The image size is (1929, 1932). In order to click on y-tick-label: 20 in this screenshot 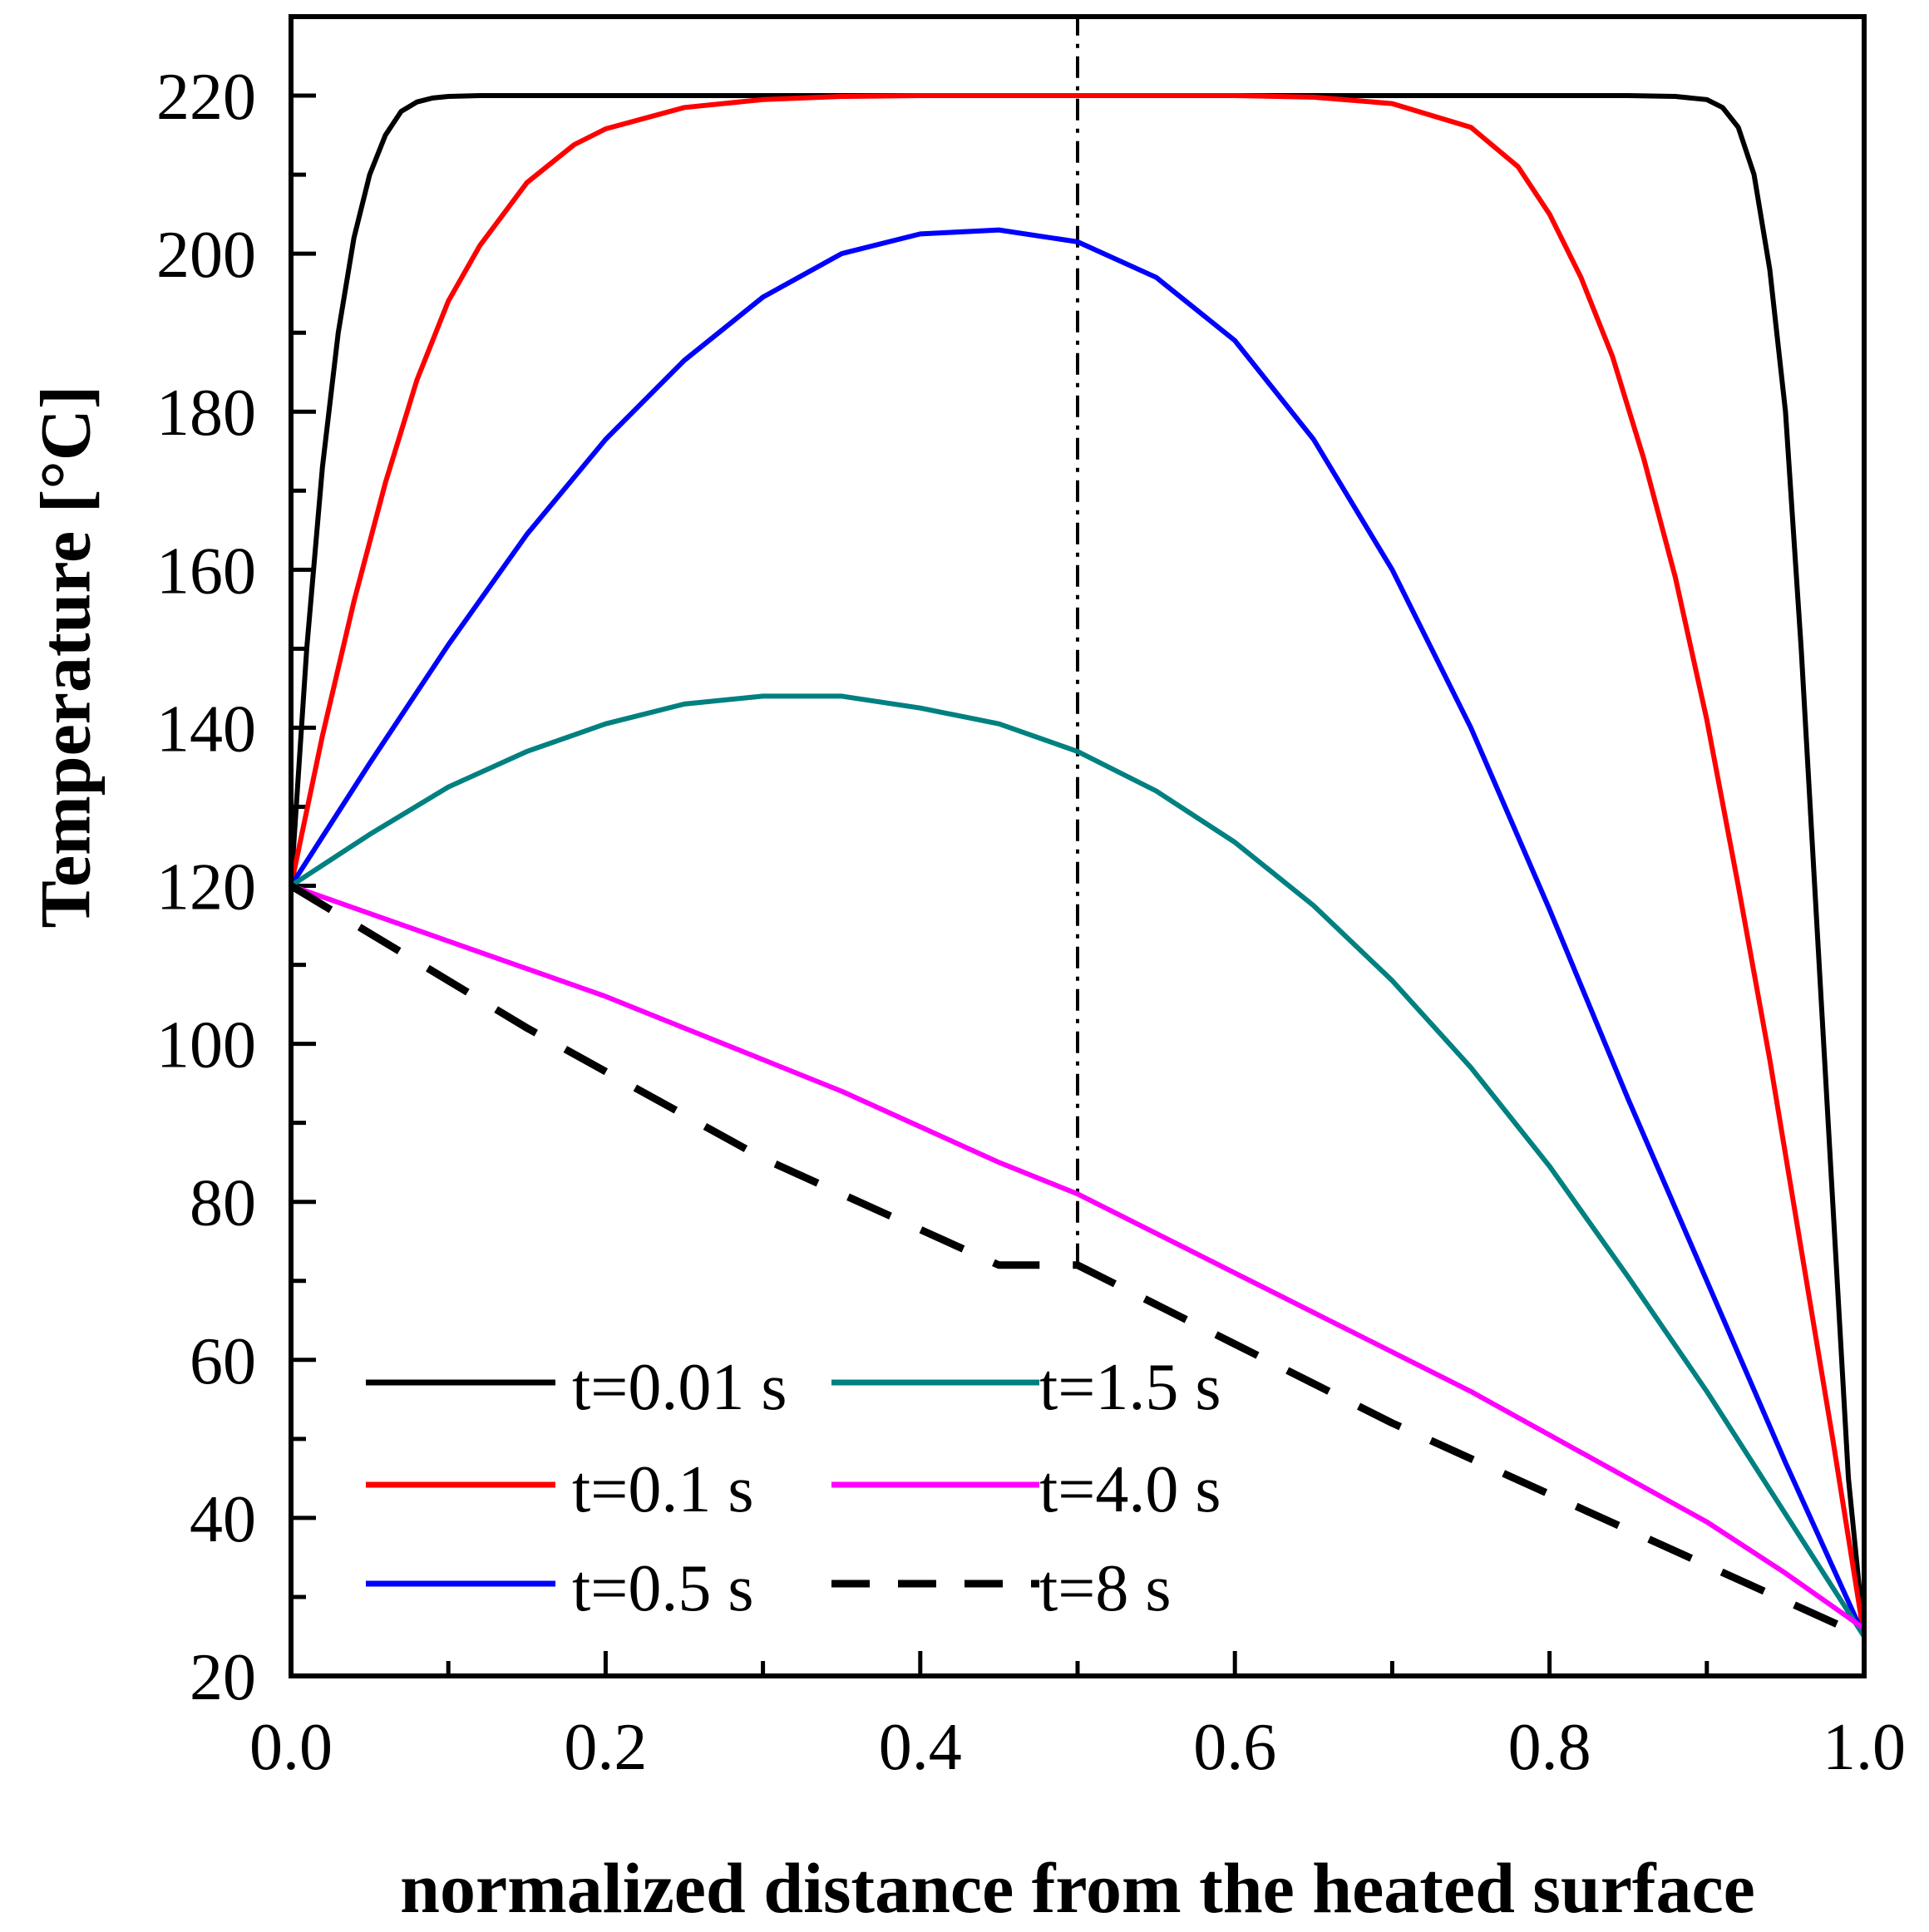, I will do `click(223, 1677)`.